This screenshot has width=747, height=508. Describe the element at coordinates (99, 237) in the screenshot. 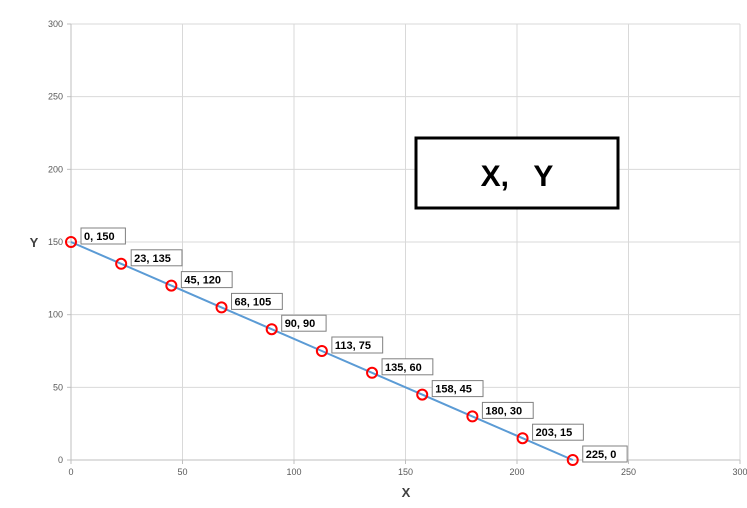

I see `data-label: 0, 150` at that location.